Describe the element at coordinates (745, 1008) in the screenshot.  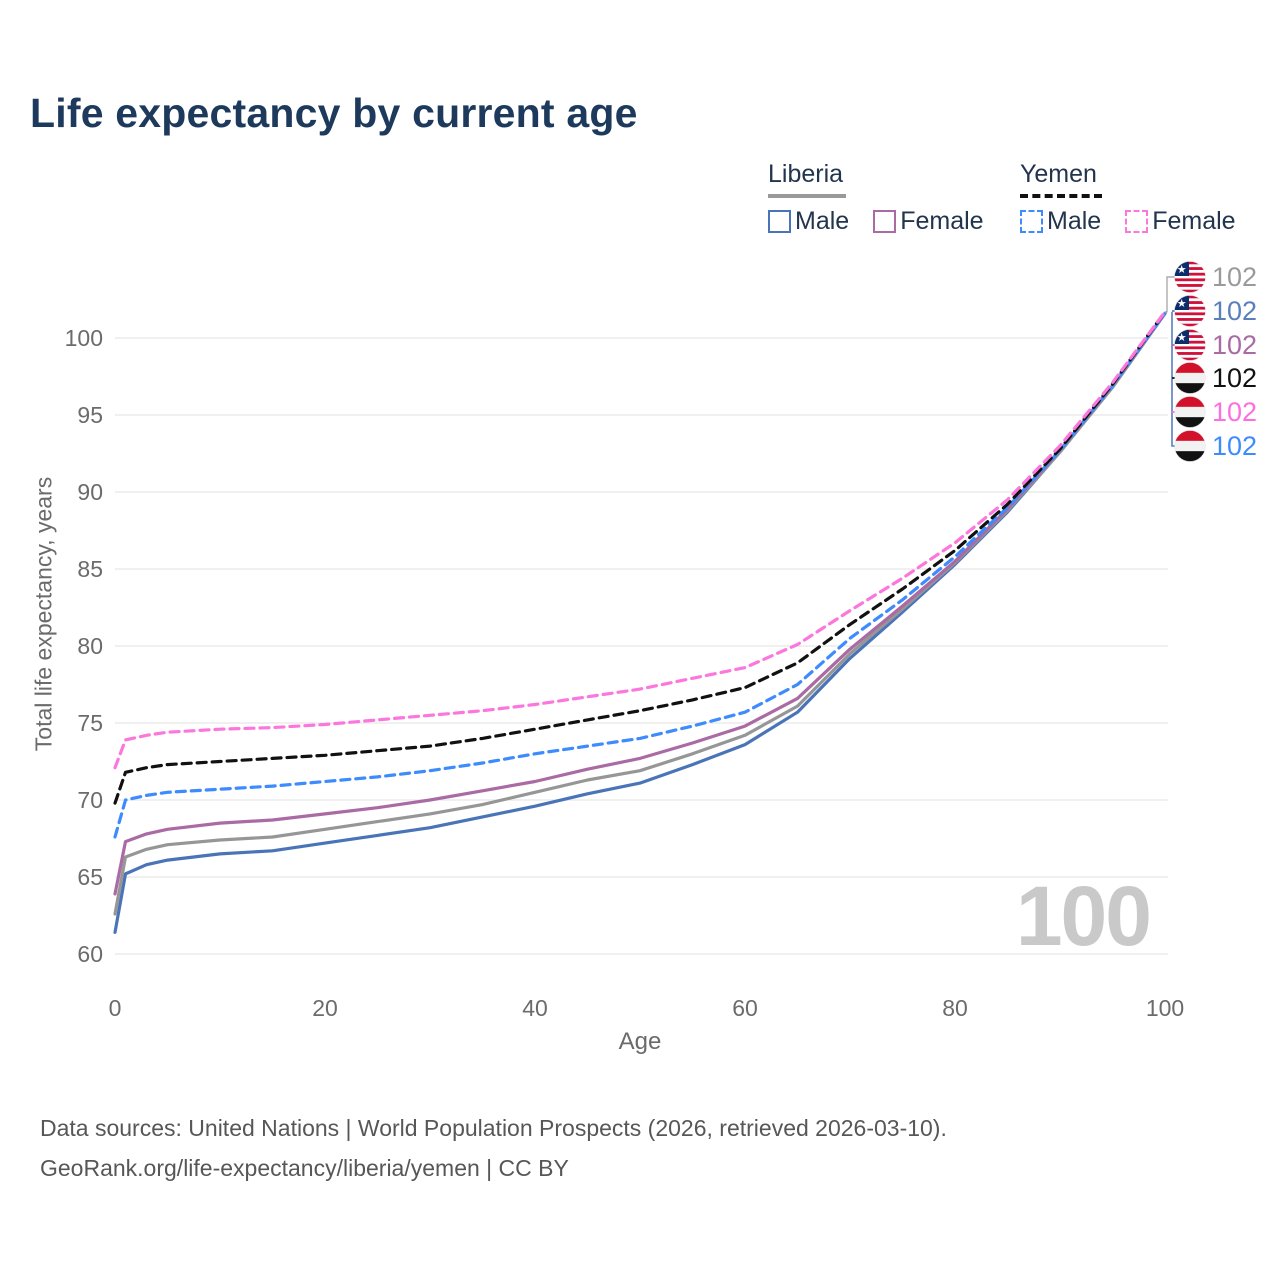
I see `x-tick-60: 60` at that location.